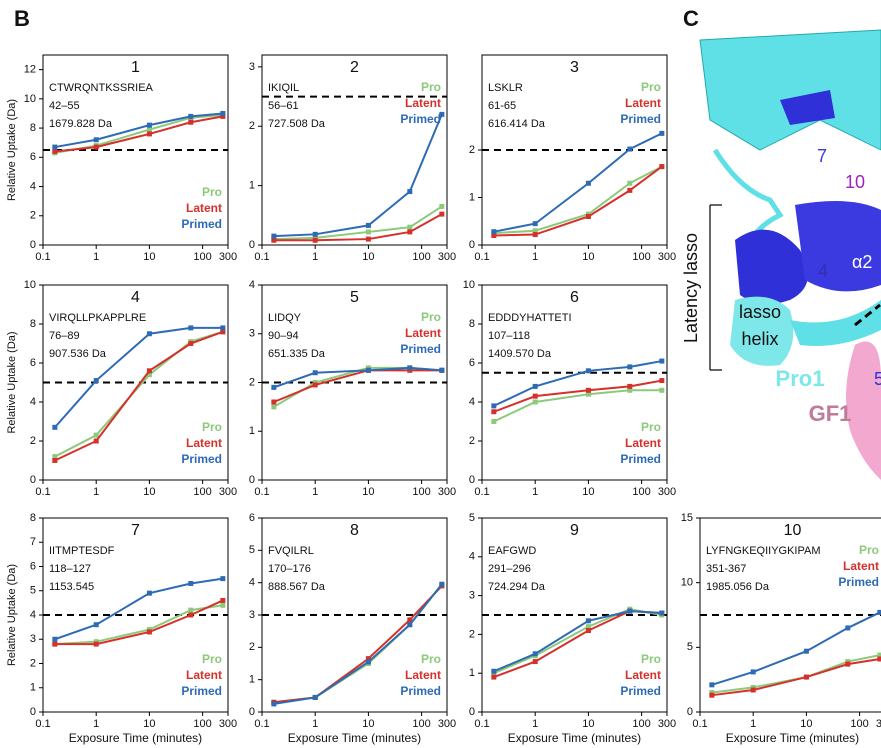 Image resolution: width=881 pixels, height=748 pixels. Describe the element at coordinates (135, 67) in the screenshot. I see `panel-title: 1` at that location.